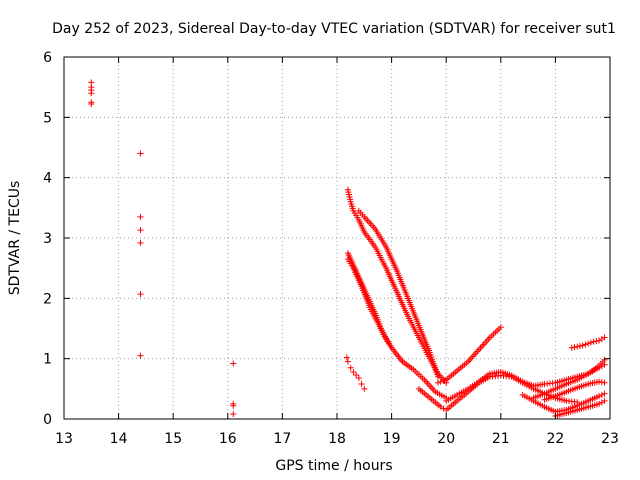 The image size is (640, 480). I want to click on y-tick-label: 1, so click(47, 360).